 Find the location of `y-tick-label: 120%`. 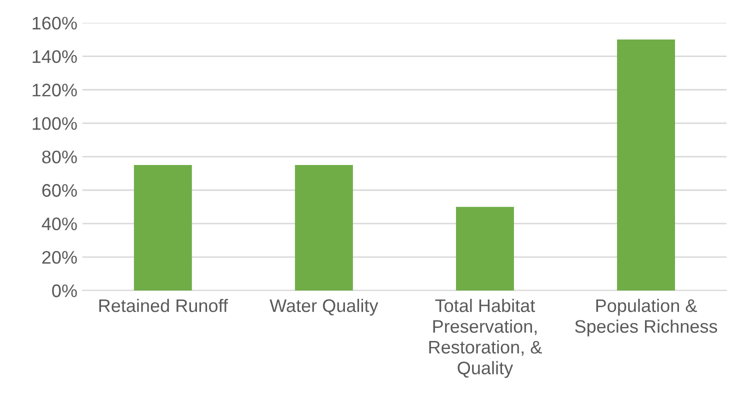

y-tick-label: 120% is located at coordinates (54, 90).